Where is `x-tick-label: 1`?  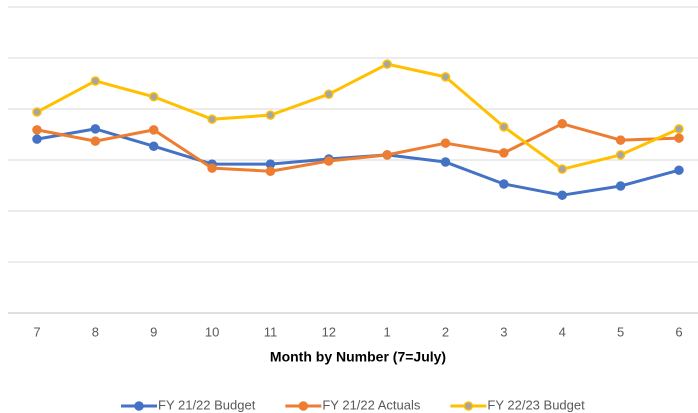 x-tick-label: 1 is located at coordinates (387, 331).